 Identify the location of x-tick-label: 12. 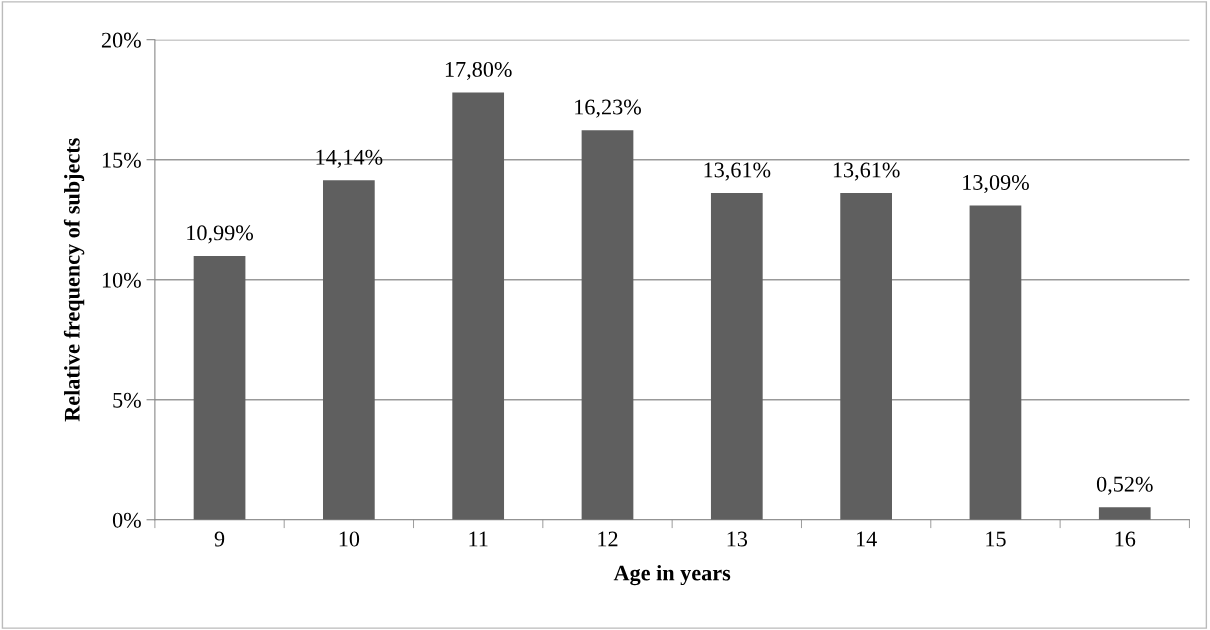
(608, 539).